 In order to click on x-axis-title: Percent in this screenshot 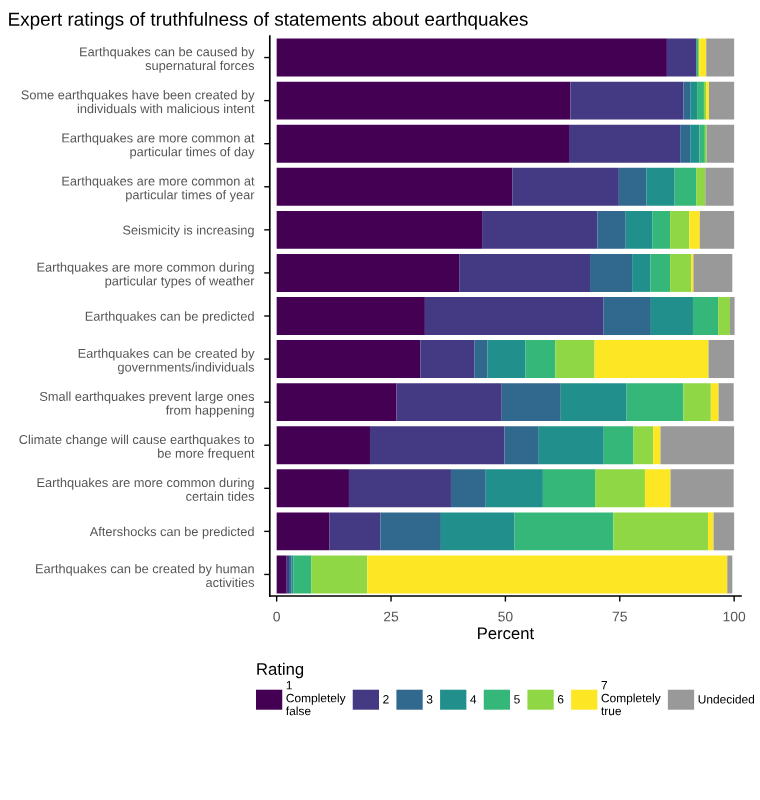, I will do `click(506, 633)`.